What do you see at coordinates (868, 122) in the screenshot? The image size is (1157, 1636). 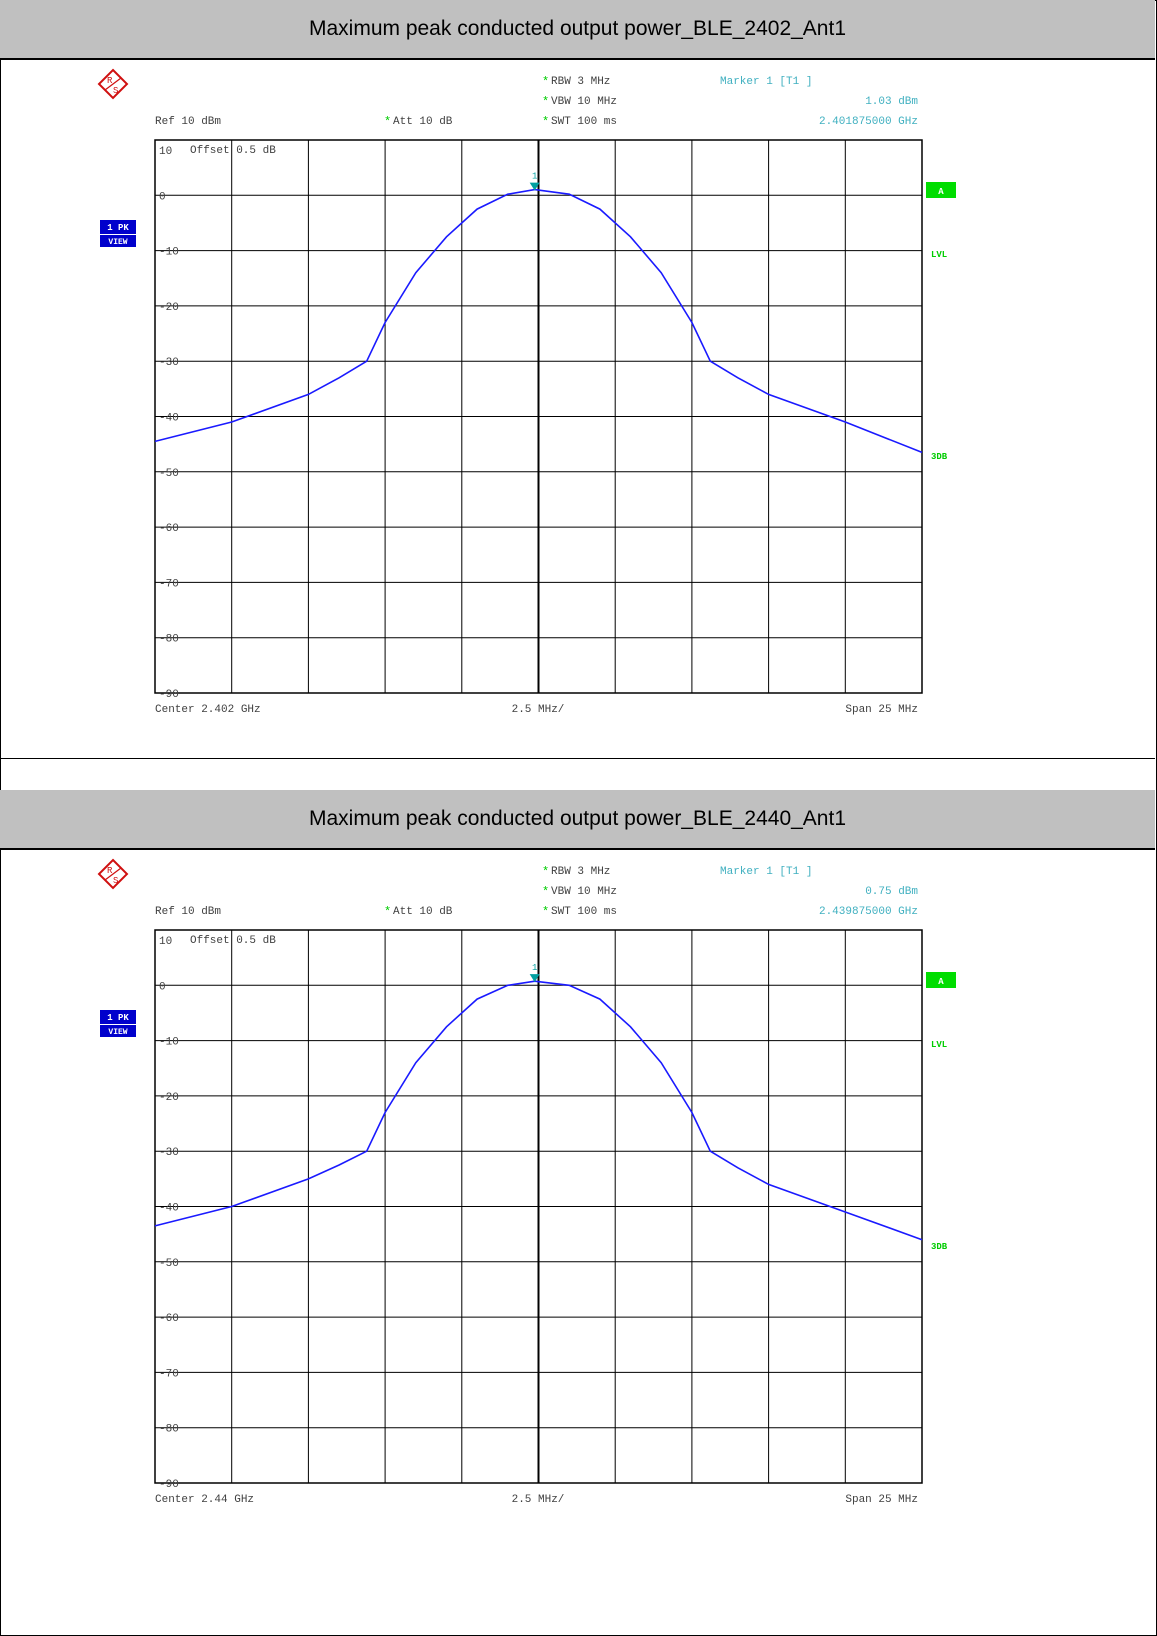 I see `marker-frequency: 2.401875000 GHz` at bounding box center [868, 122].